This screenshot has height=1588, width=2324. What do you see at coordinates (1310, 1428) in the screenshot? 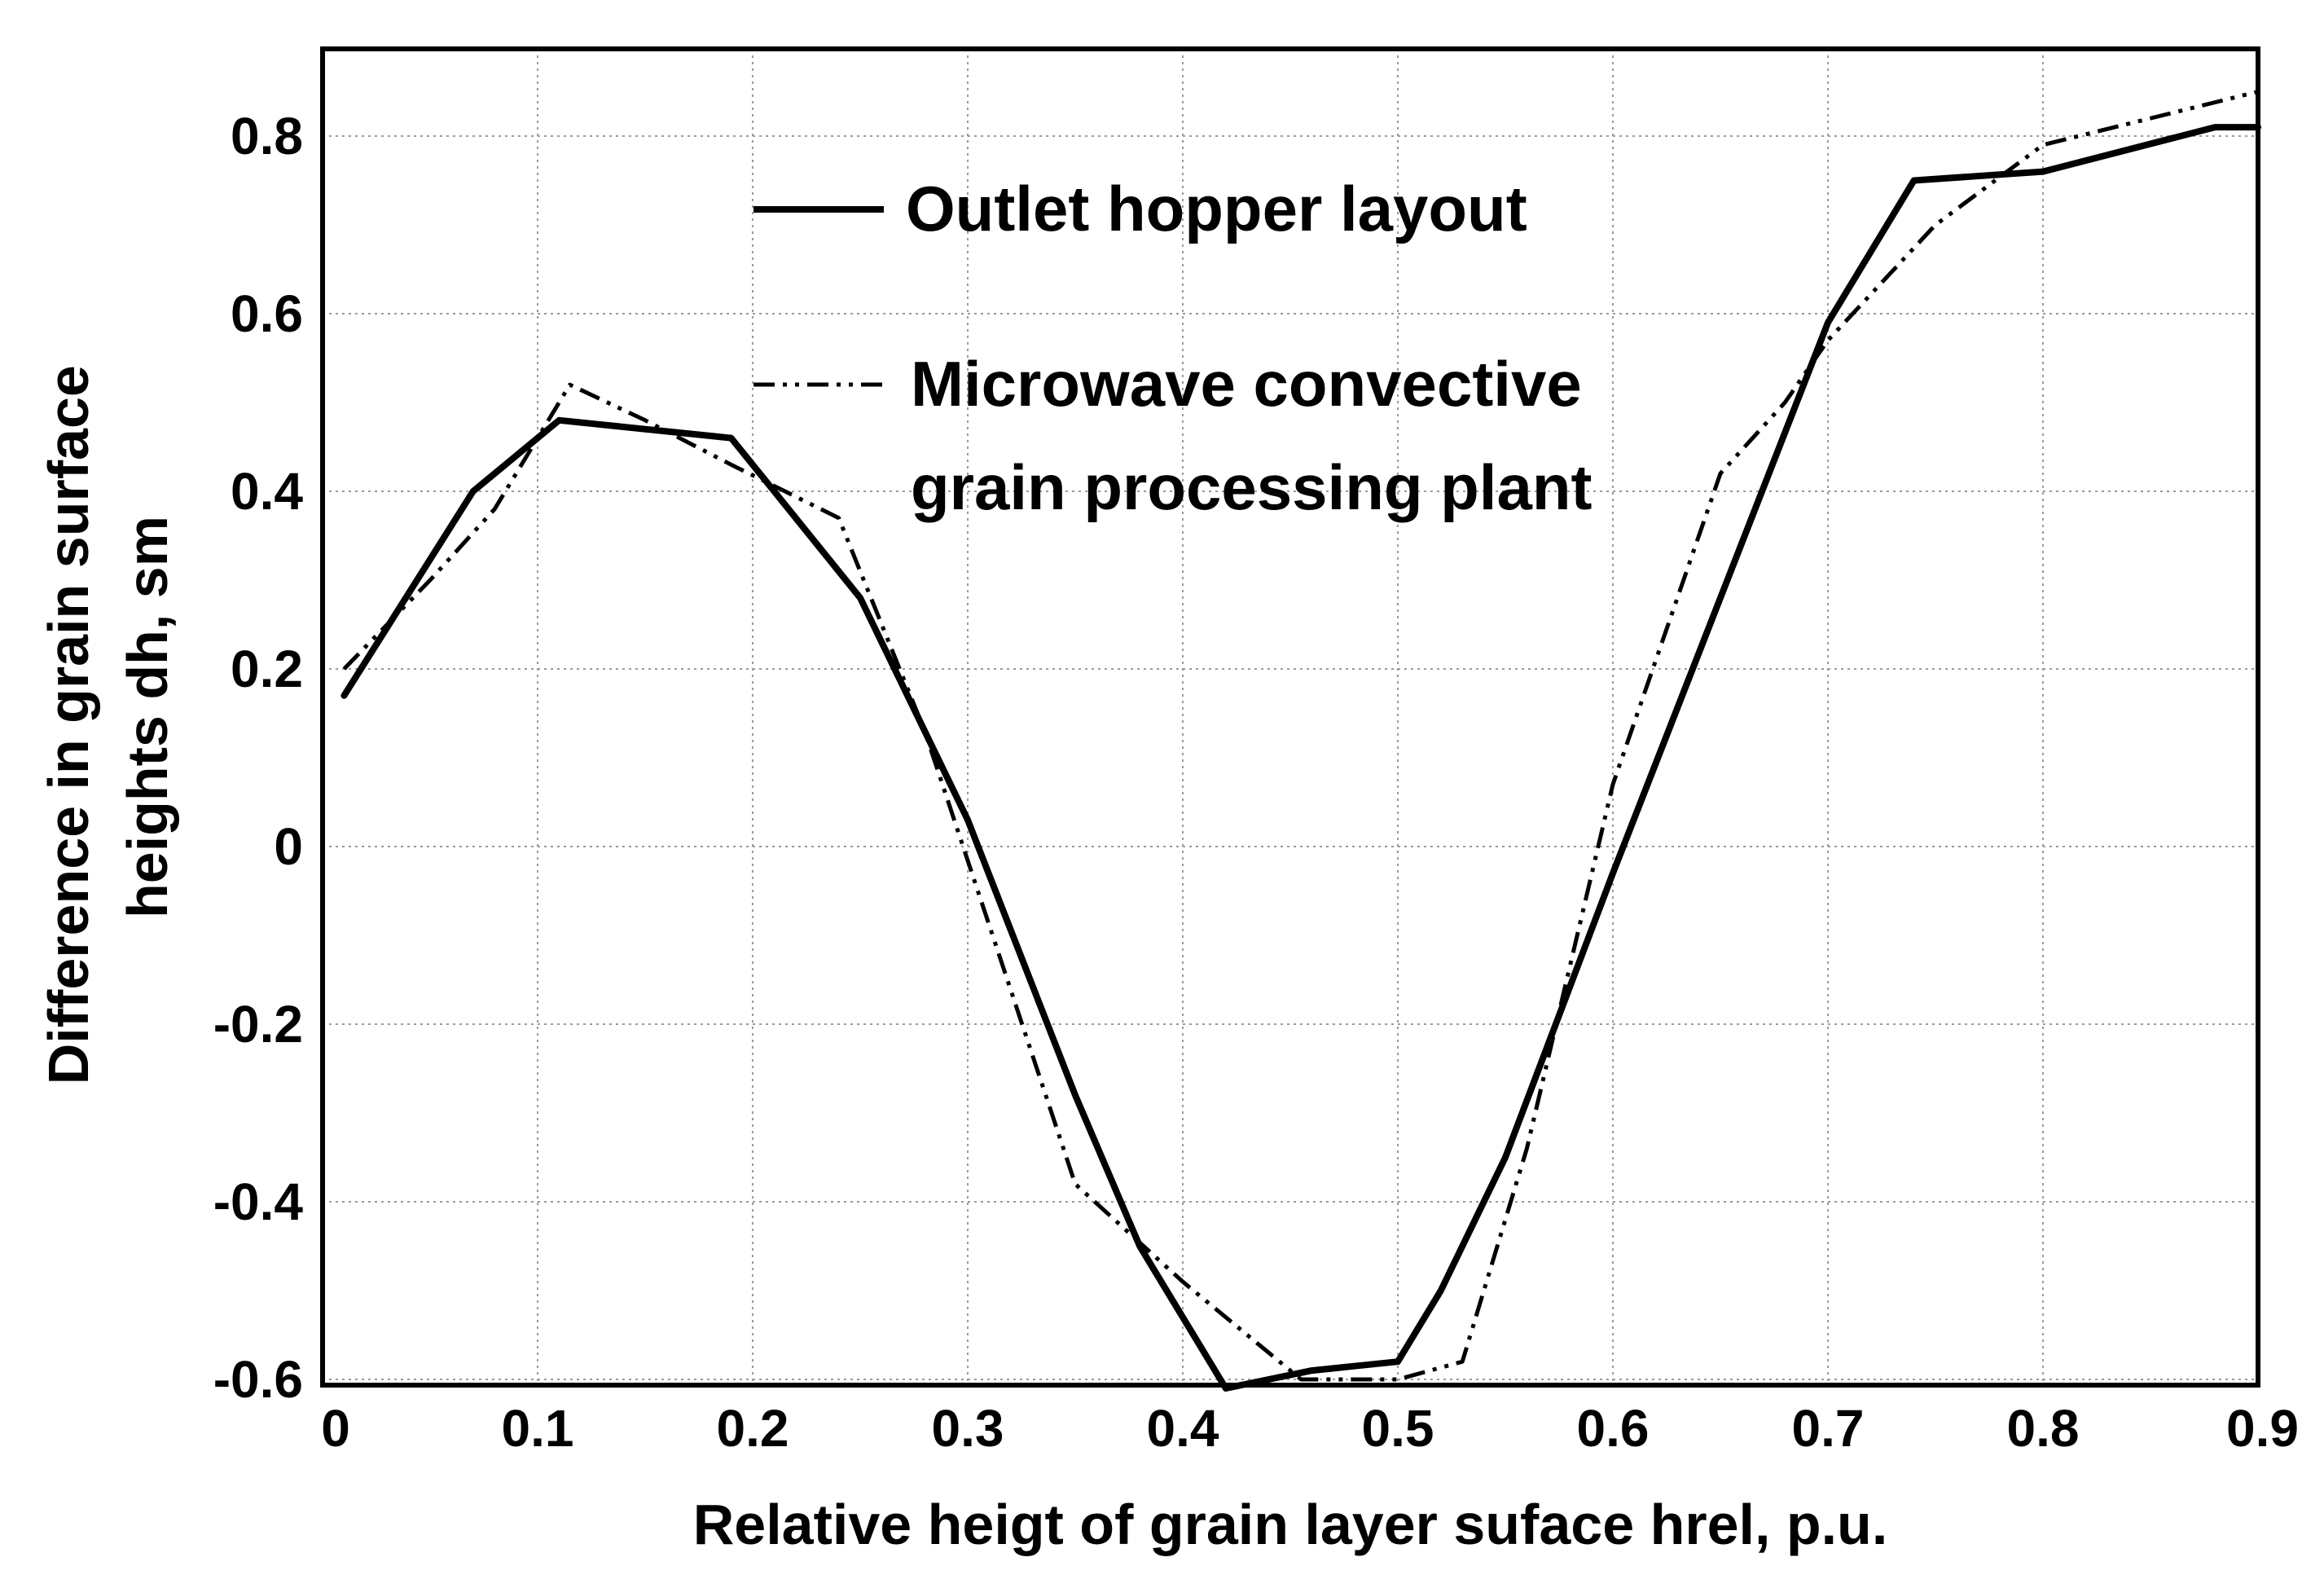
I see `x-tick-labels: 0 0.1 0.2 0.3 0.4 0.5 0.6 0.7 0.8 0.9` at bounding box center [1310, 1428].